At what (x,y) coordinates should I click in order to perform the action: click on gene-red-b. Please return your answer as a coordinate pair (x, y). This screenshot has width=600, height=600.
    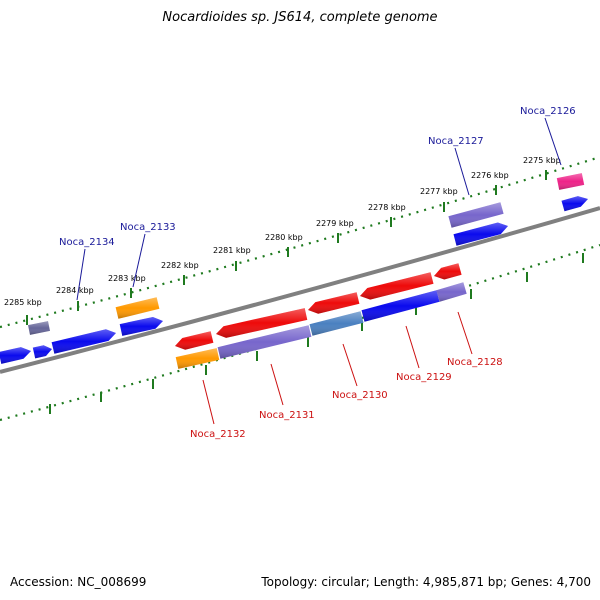
    Looking at the image, I should click on (262, 323).